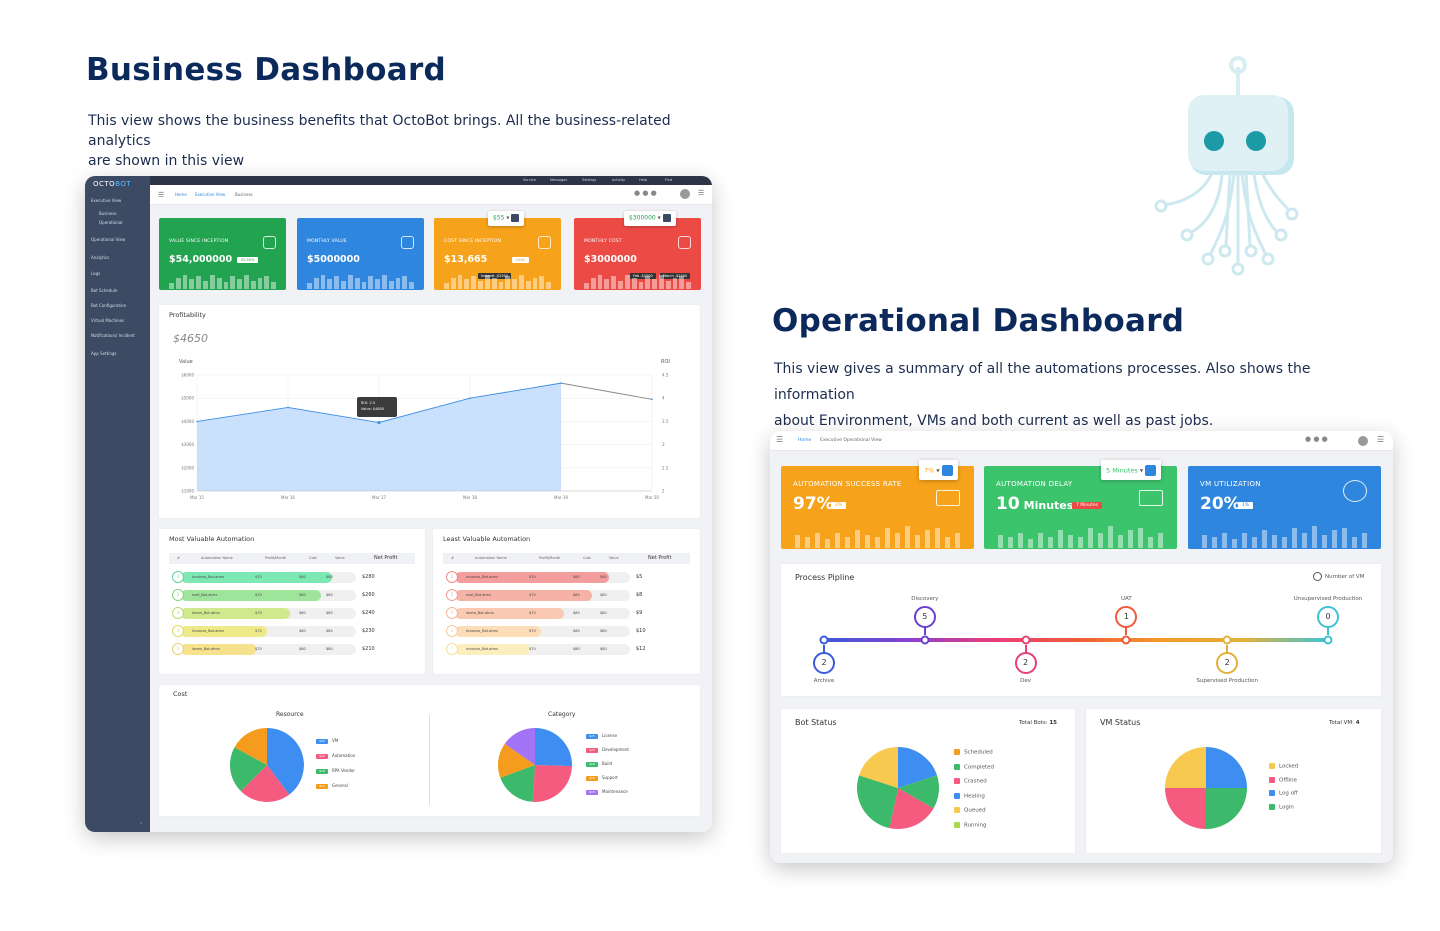 This screenshot has width=1440, height=931. What do you see at coordinates (285, 761) in the screenshot?
I see `pie-slice-vm` at bounding box center [285, 761].